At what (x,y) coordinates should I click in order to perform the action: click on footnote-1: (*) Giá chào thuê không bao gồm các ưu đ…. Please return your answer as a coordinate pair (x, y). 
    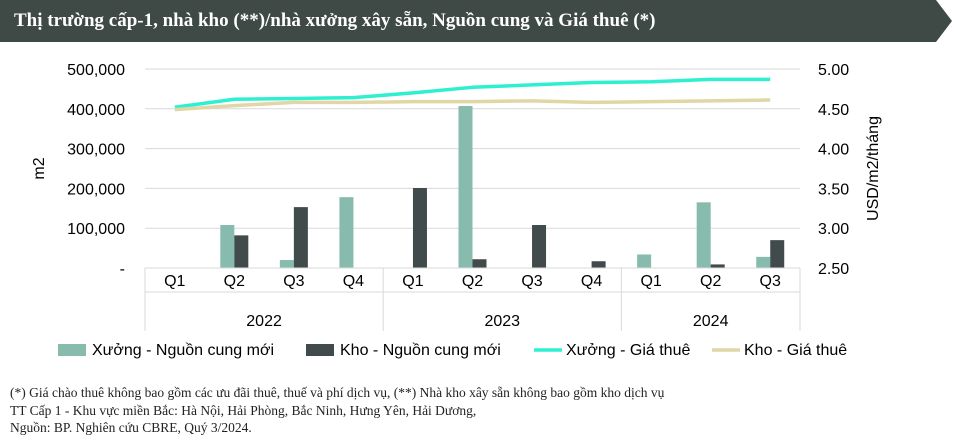
    Looking at the image, I should click on (337, 392).